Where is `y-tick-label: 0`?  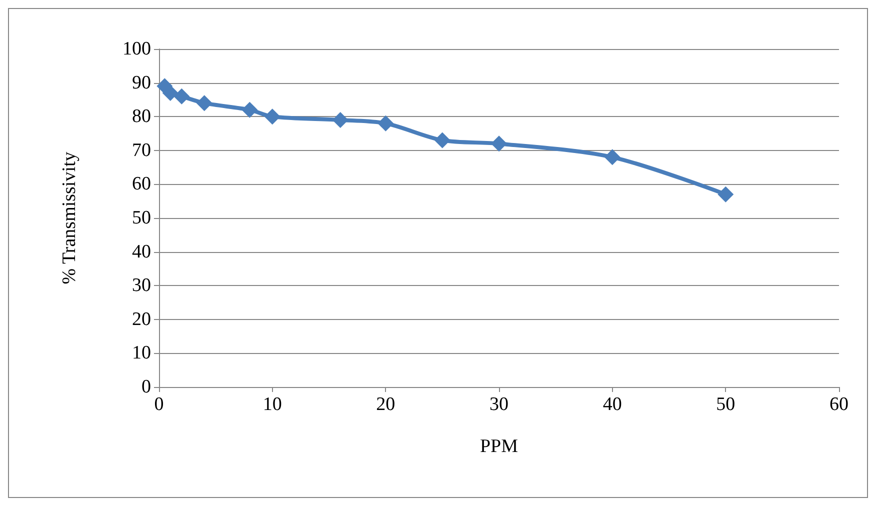
y-tick-label: 0 is located at coordinates (146, 387).